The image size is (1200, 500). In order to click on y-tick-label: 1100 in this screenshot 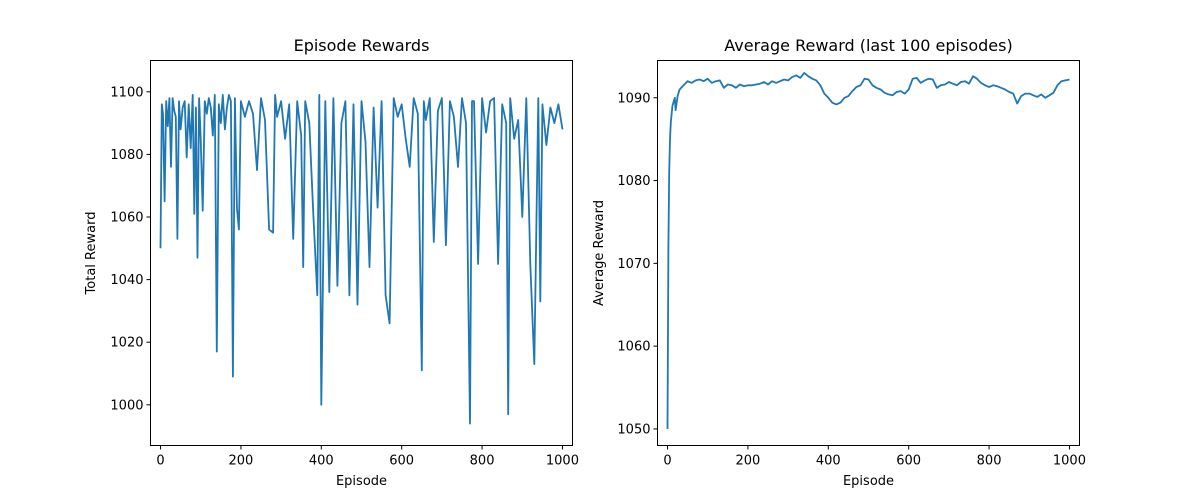, I will do `click(126, 92)`.